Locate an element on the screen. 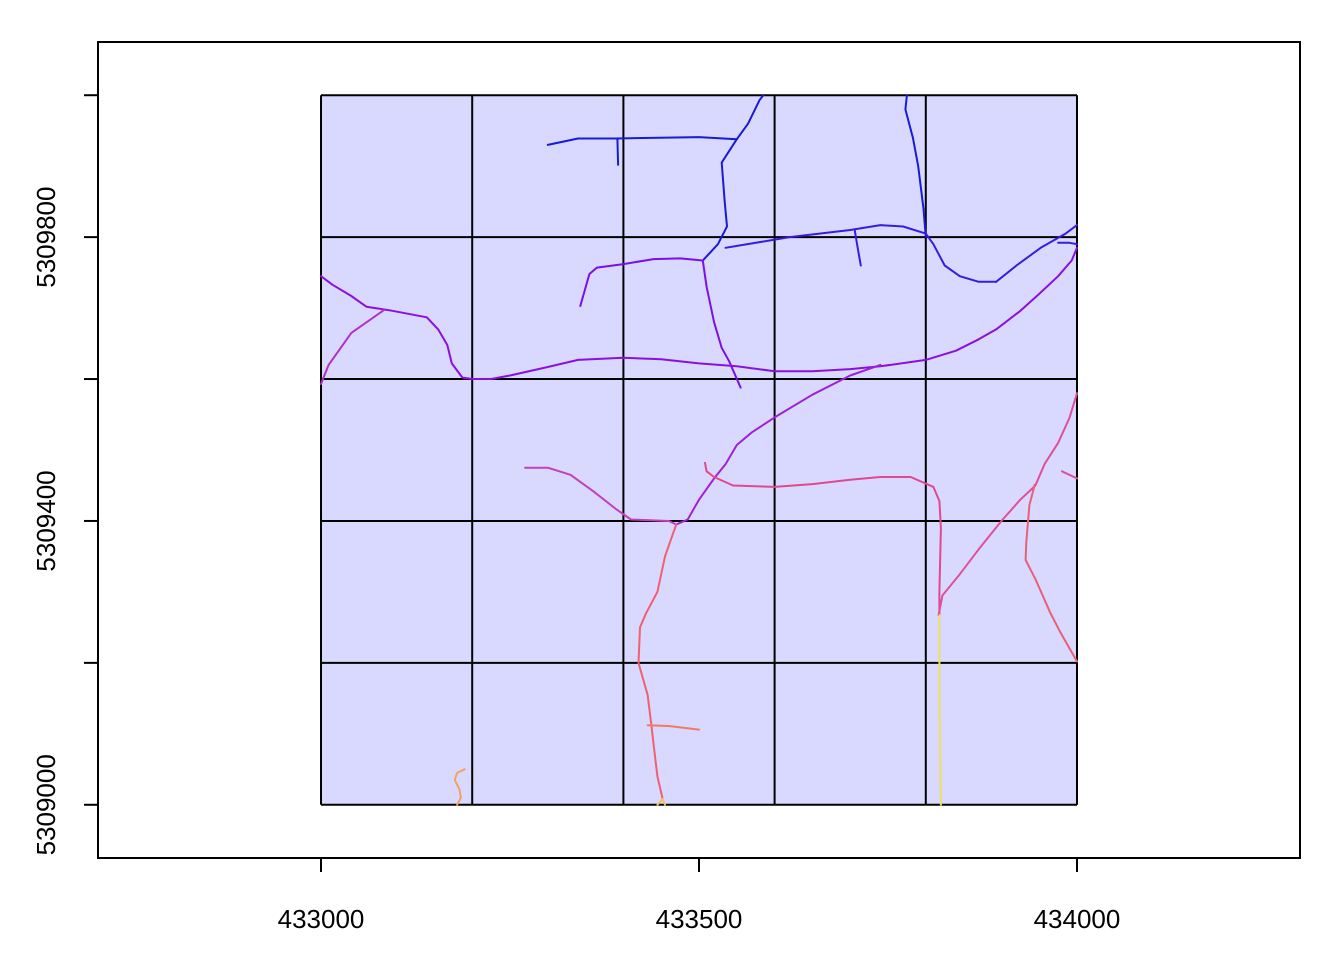 The image size is (1344, 960). x-tick-label: 433000 is located at coordinates (321, 919).